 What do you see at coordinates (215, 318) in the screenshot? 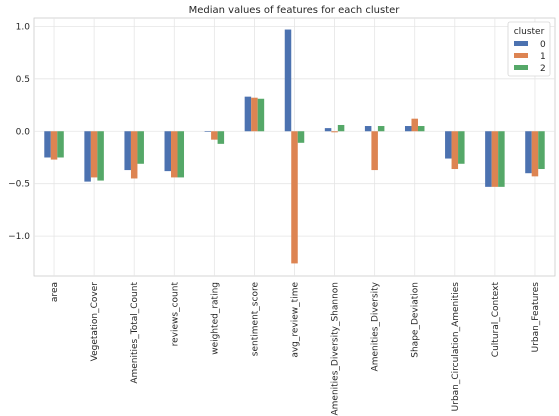
I see `x-tick-label: weighted_rating` at bounding box center [215, 318].